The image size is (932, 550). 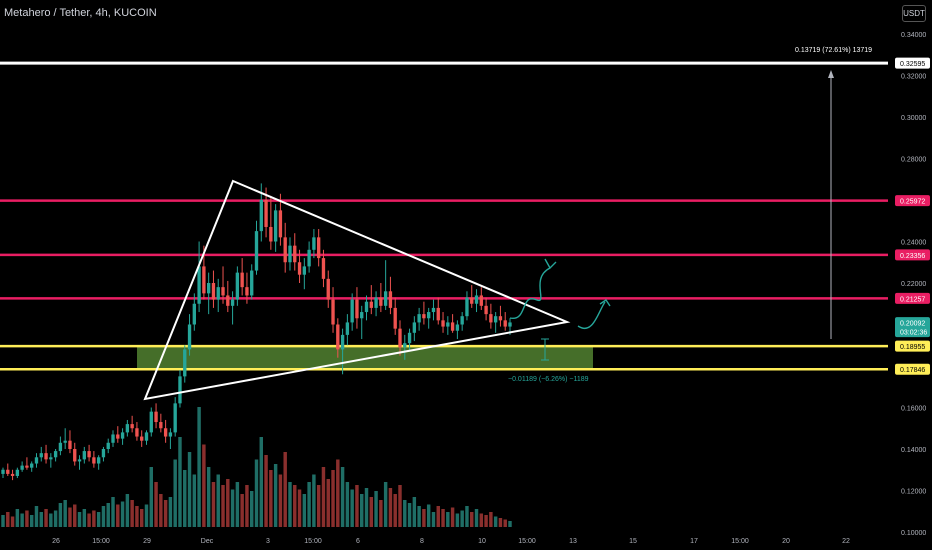 What do you see at coordinates (913, 450) in the screenshot?
I see `price-tick: 0.14000` at bounding box center [913, 450].